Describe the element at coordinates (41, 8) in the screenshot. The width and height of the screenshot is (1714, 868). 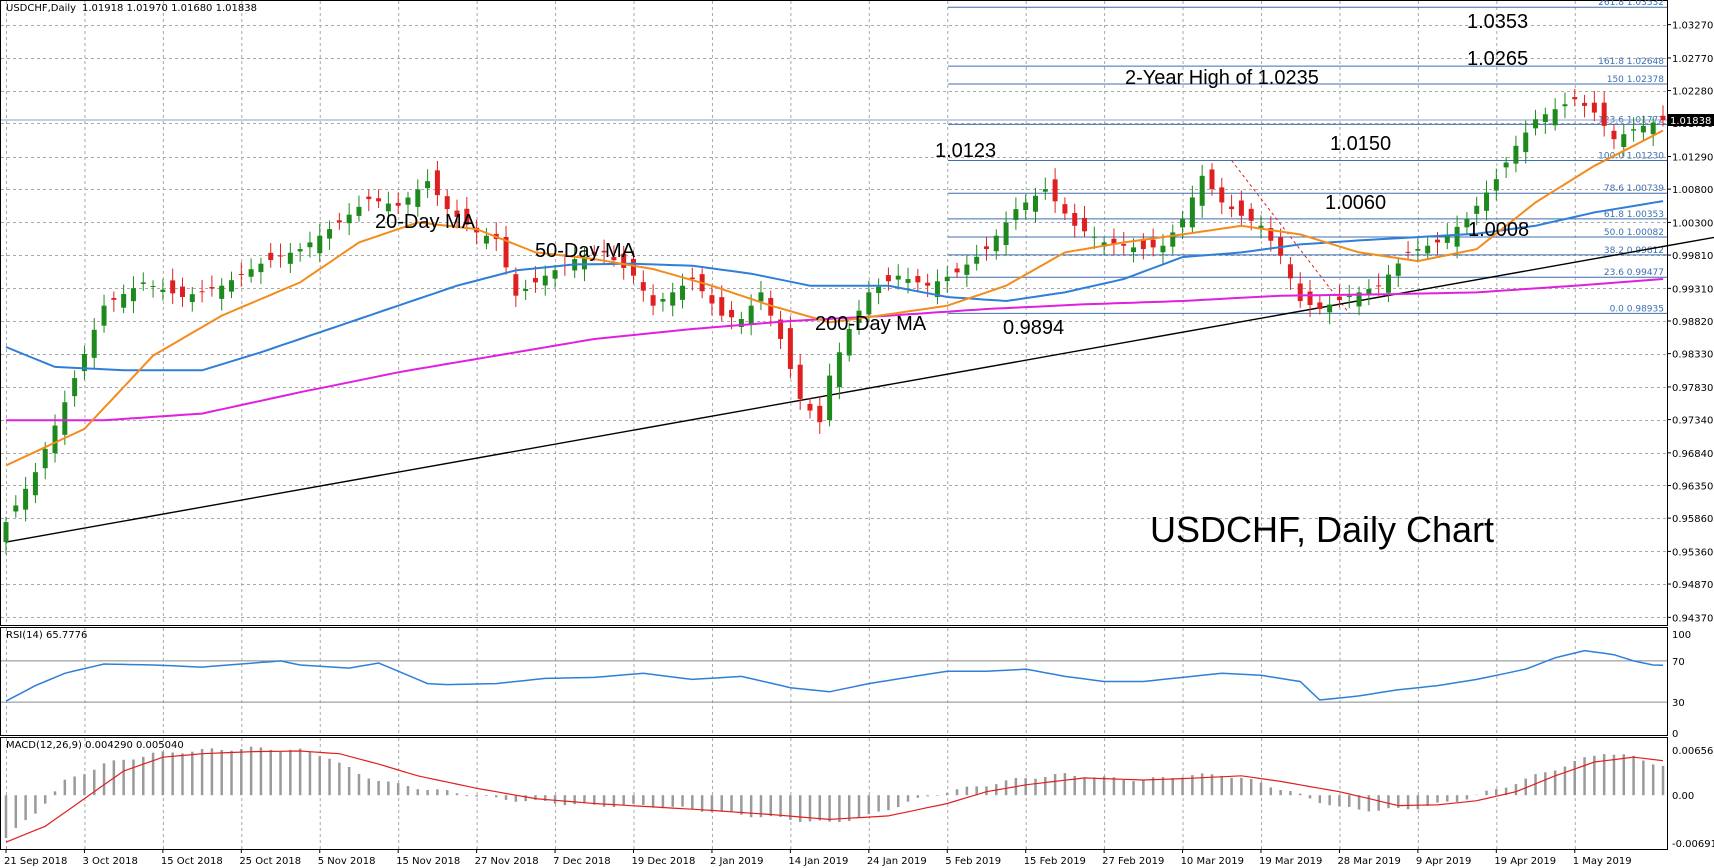
I see `symbol-label: USDCHF,Daily` at that location.